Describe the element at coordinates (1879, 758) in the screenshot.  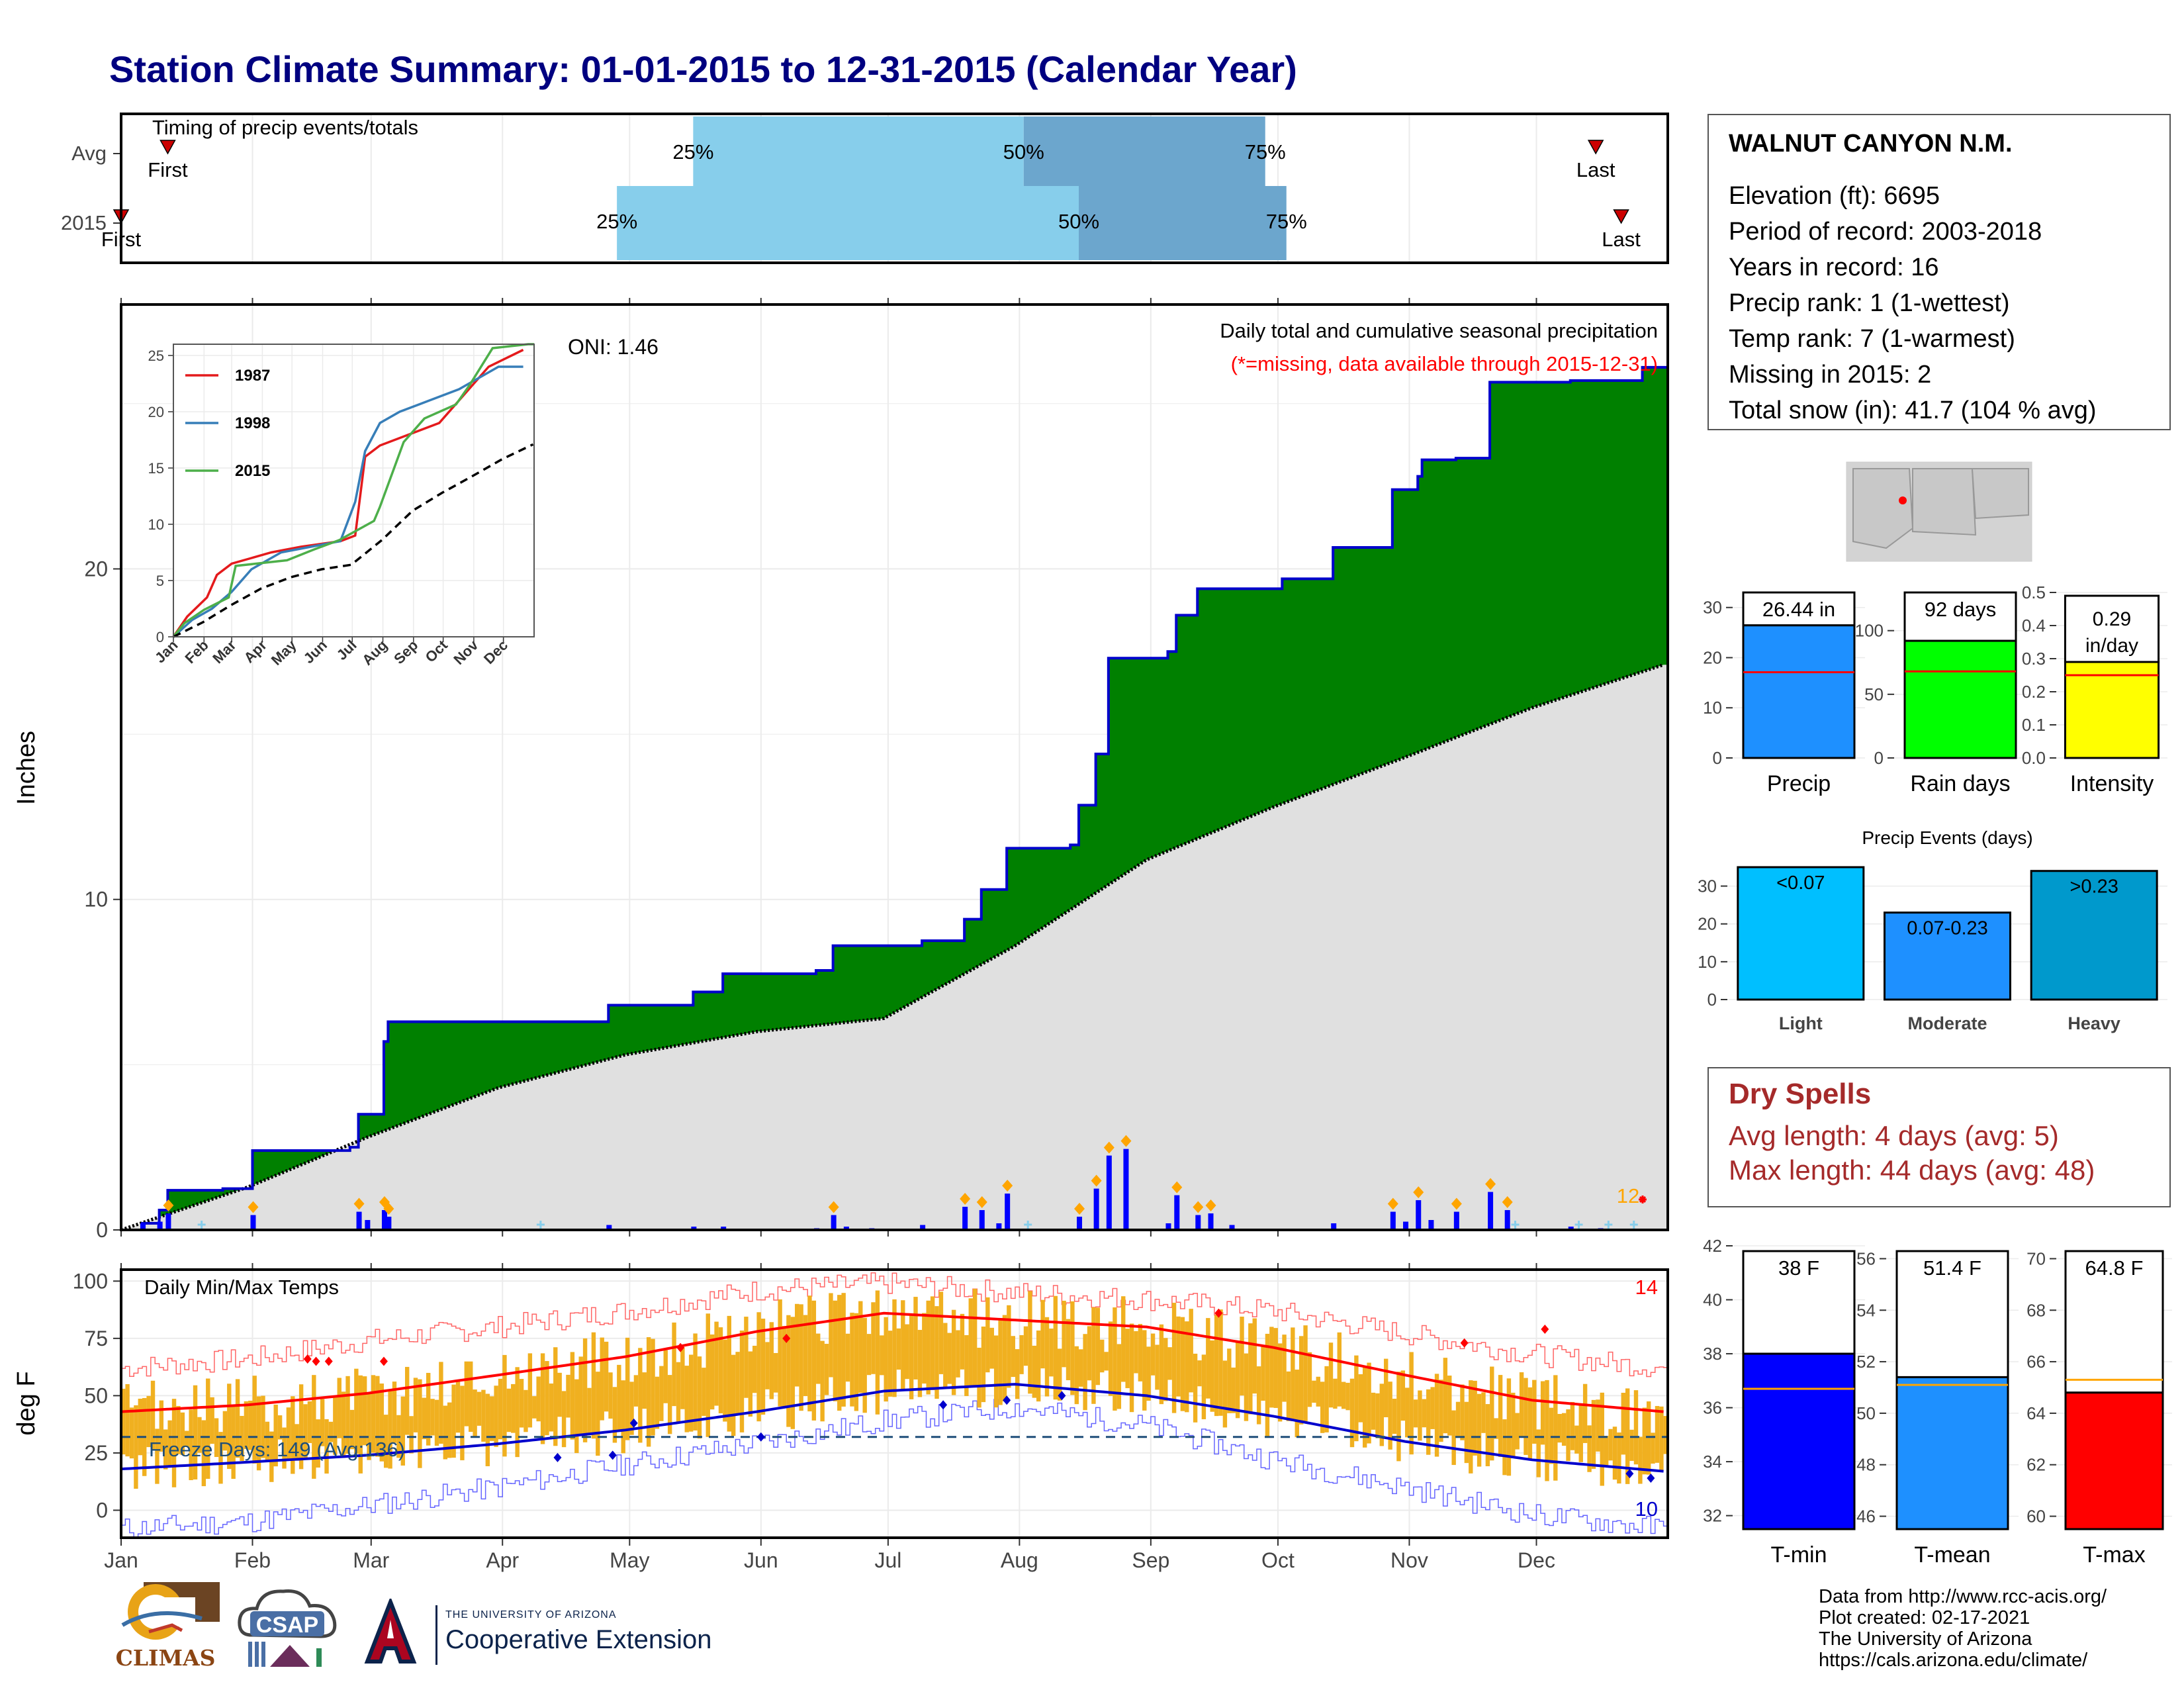
I see `raindays-summary-y-tick-label: 0` at that location.